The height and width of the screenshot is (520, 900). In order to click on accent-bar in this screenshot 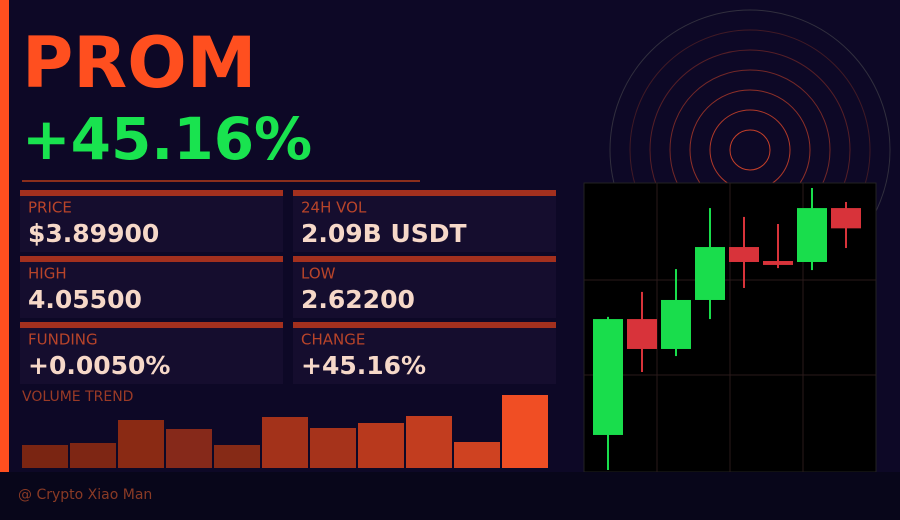, I will do `click(4, 236)`.